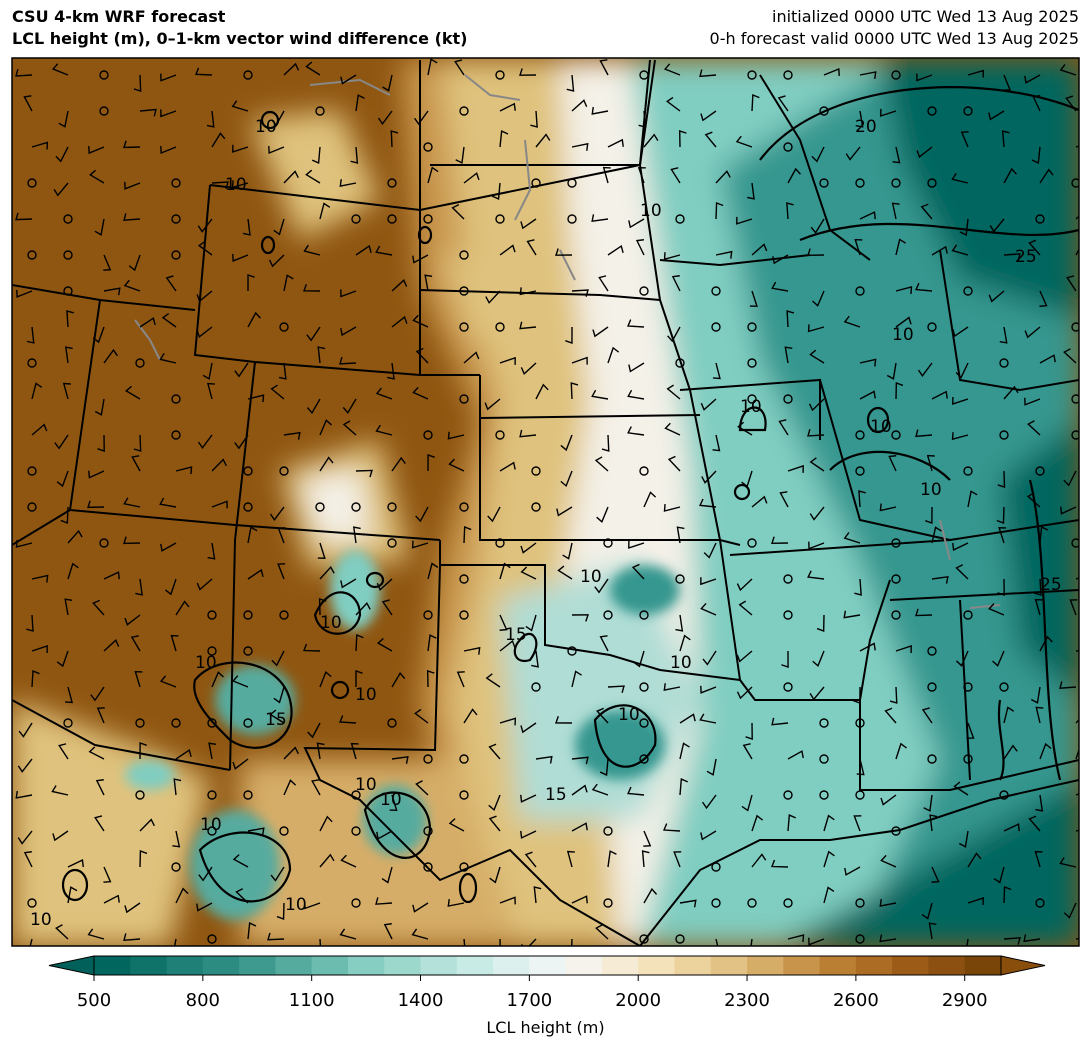 This screenshot has width=1091, height=1050. Describe the element at coordinates (620, 965) in the screenshot. I see `colorbar-bin` at that location.